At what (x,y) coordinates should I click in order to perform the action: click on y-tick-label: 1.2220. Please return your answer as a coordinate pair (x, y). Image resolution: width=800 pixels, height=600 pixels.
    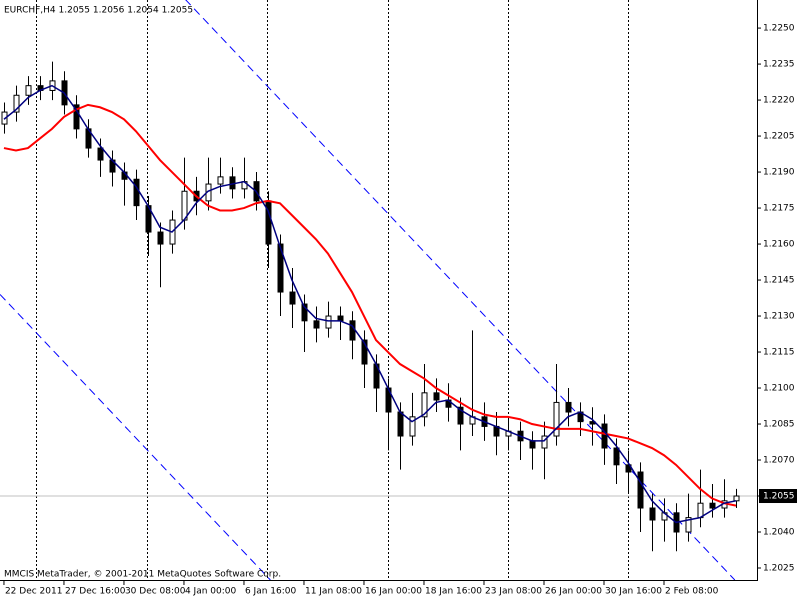
    Looking at the image, I should click on (779, 101).